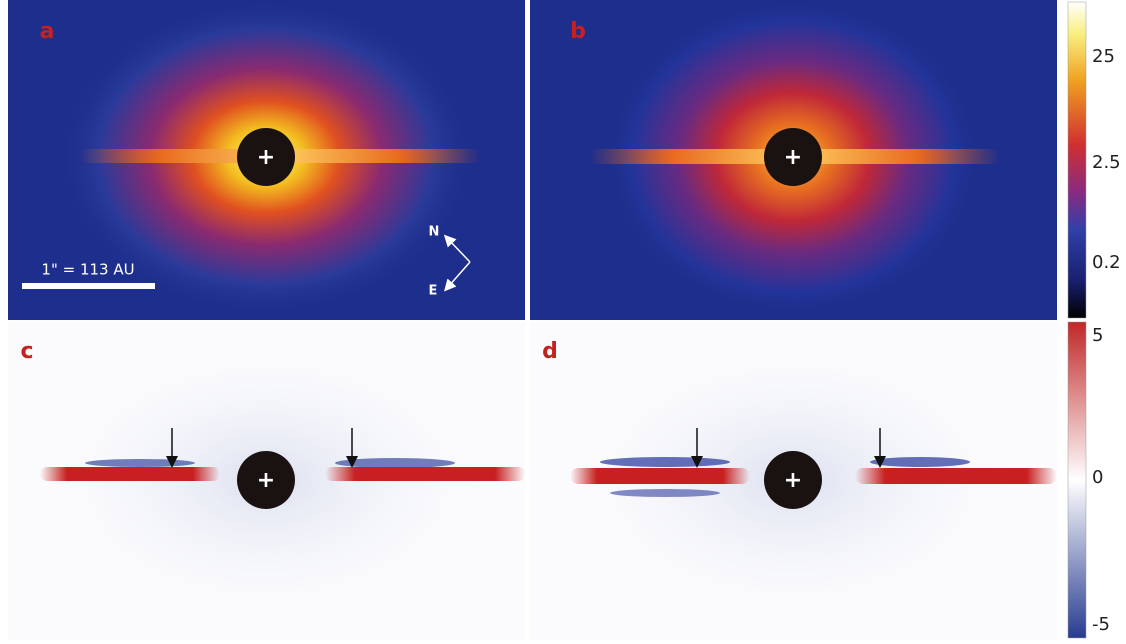  I want to click on panel-label: d, so click(550, 351).